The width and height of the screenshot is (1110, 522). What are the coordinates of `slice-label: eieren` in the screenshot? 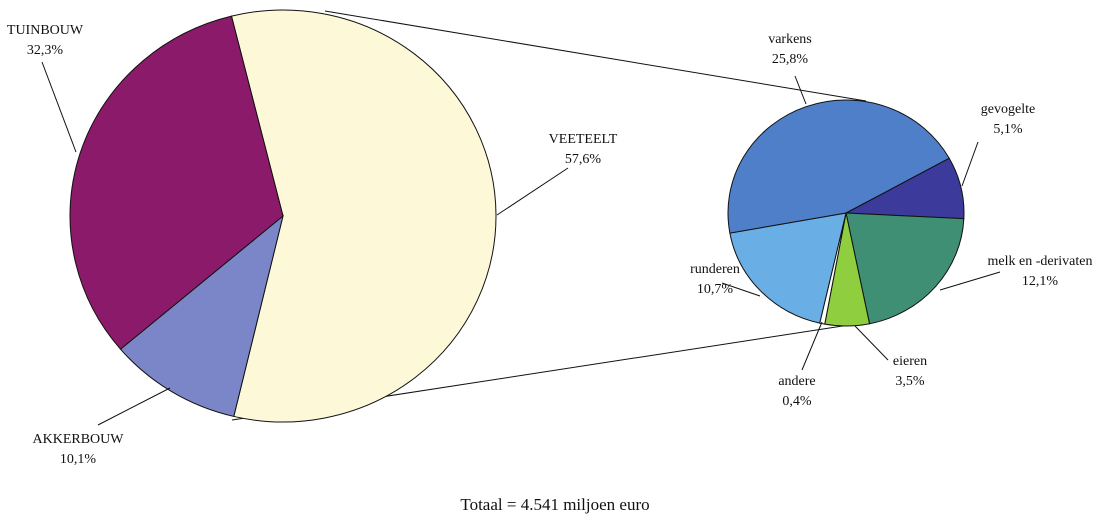 It's located at (910, 361).